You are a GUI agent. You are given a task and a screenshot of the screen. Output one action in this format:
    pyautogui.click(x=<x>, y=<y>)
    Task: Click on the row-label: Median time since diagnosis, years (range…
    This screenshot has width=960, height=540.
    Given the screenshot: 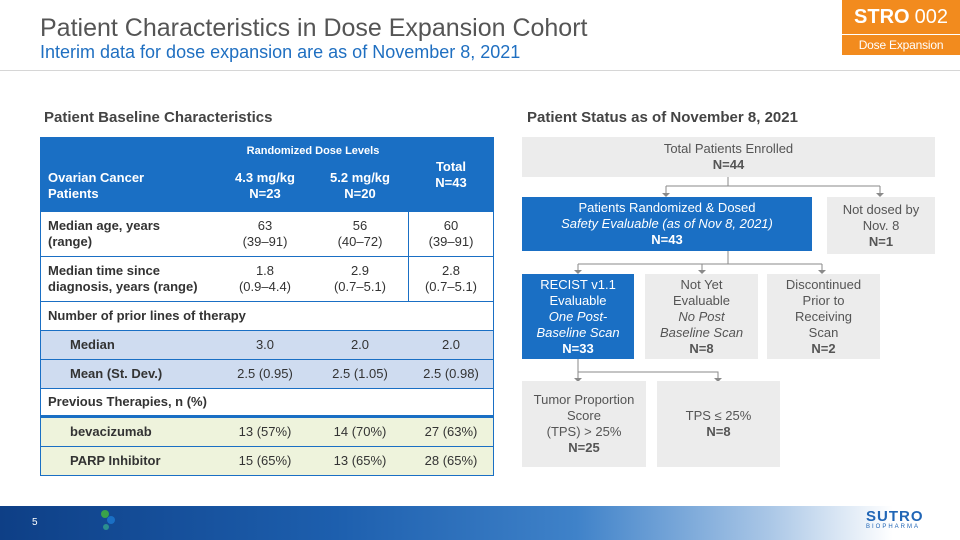 What is the action you would take?
    pyautogui.click(x=123, y=278)
    